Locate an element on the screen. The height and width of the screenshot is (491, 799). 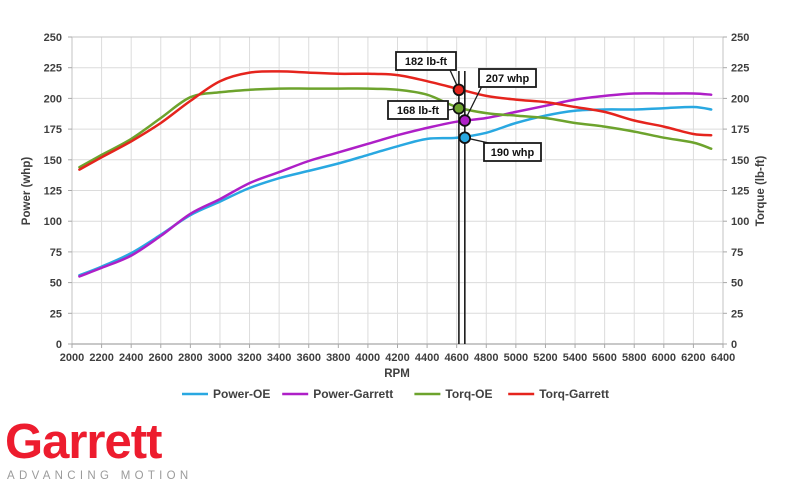
y-left-tick-label: 25 is located at coordinates (56, 314).